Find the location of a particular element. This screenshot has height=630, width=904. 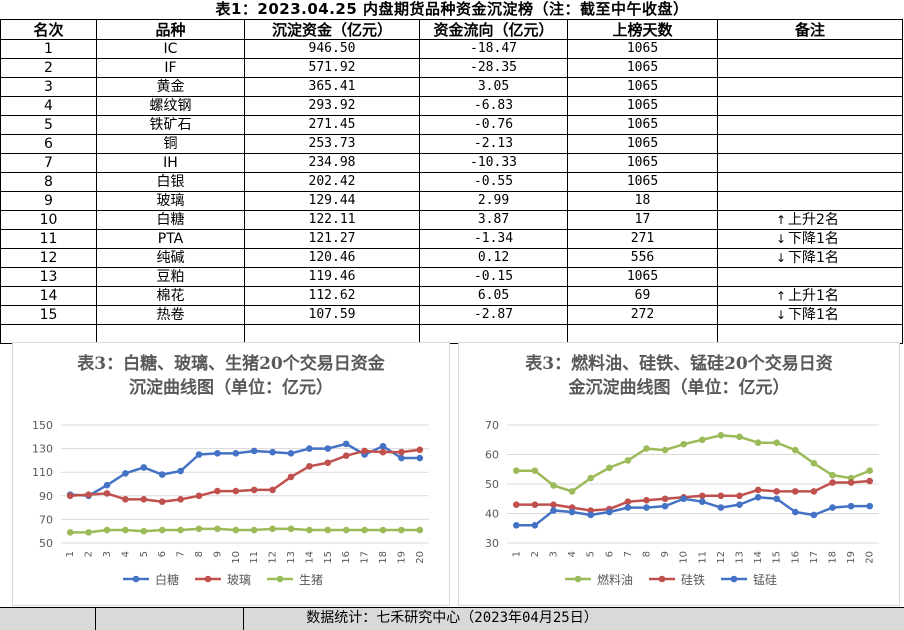

x-tick-label: 4 is located at coordinates (572, 554).